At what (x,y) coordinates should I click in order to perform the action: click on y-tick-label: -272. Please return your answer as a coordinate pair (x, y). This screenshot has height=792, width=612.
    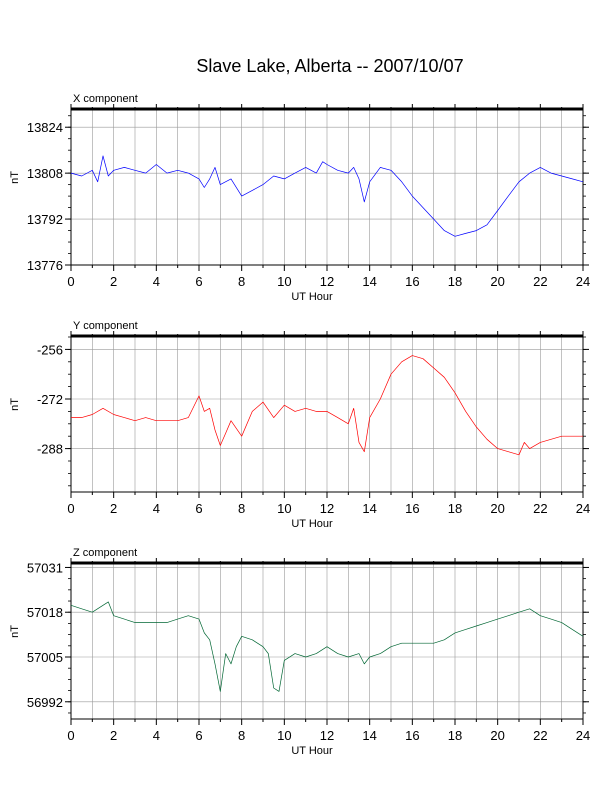
    Looking at the image, I should click on (50, 399).